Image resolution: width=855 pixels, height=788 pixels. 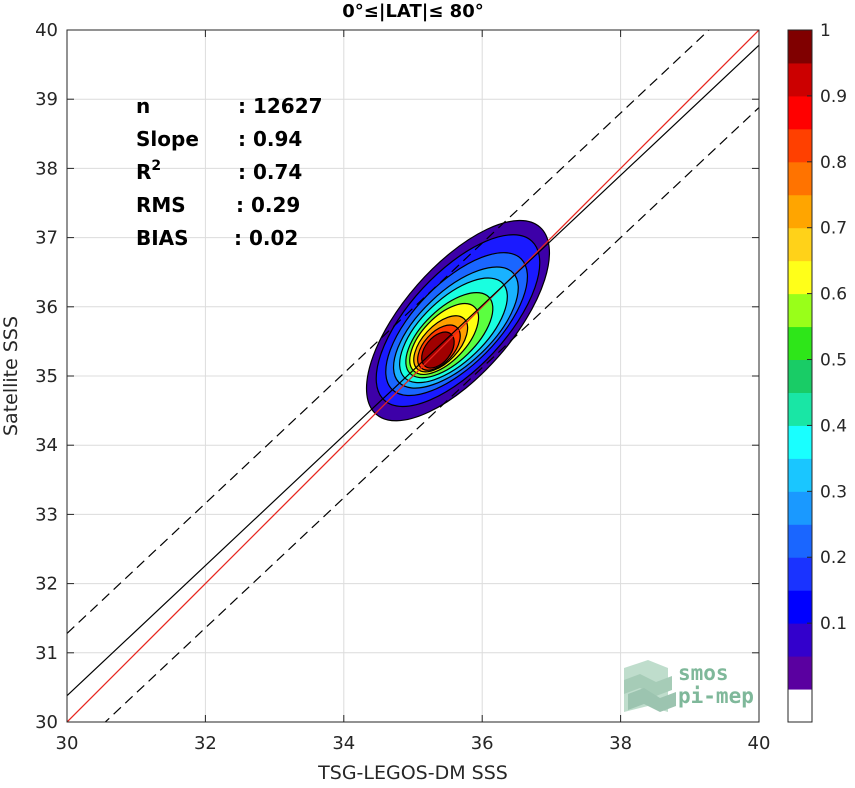 What do you see at coordinates (833, 163) in the screenshot?
I see `colorbar-tick-label: 0.8` at bounding box center [833, 163].